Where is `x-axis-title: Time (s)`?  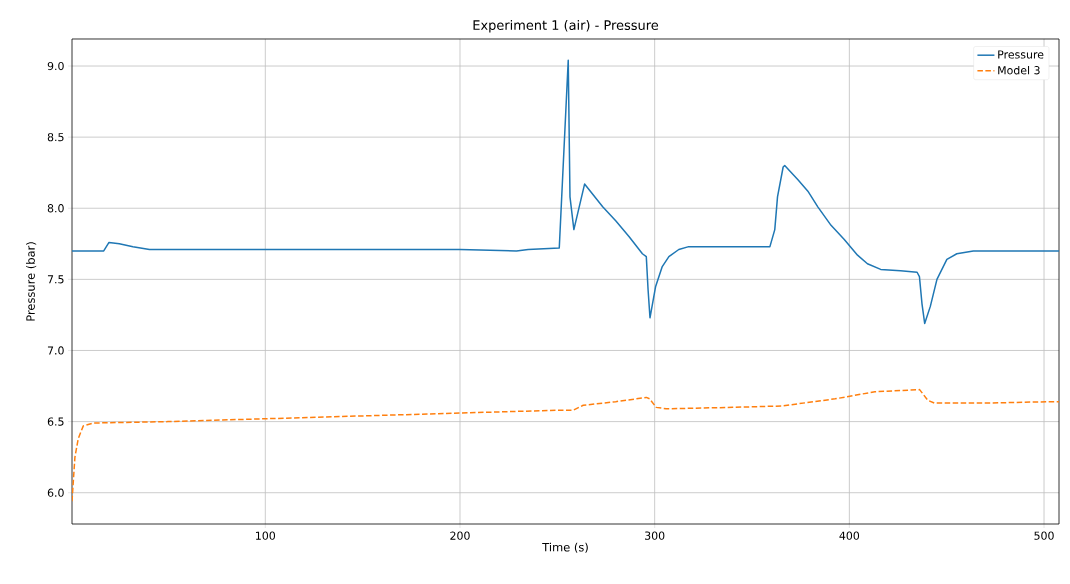 x-axis-title: Time (s) is located at coordinates (565, 547).